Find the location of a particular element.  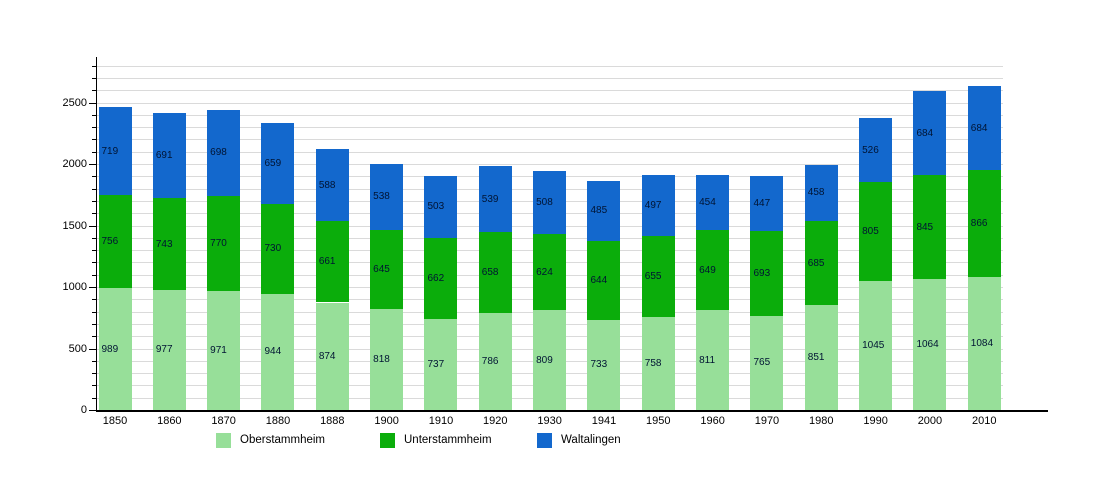

bar-1860-waltalingen: 691 is located at coordinates (169, 156).